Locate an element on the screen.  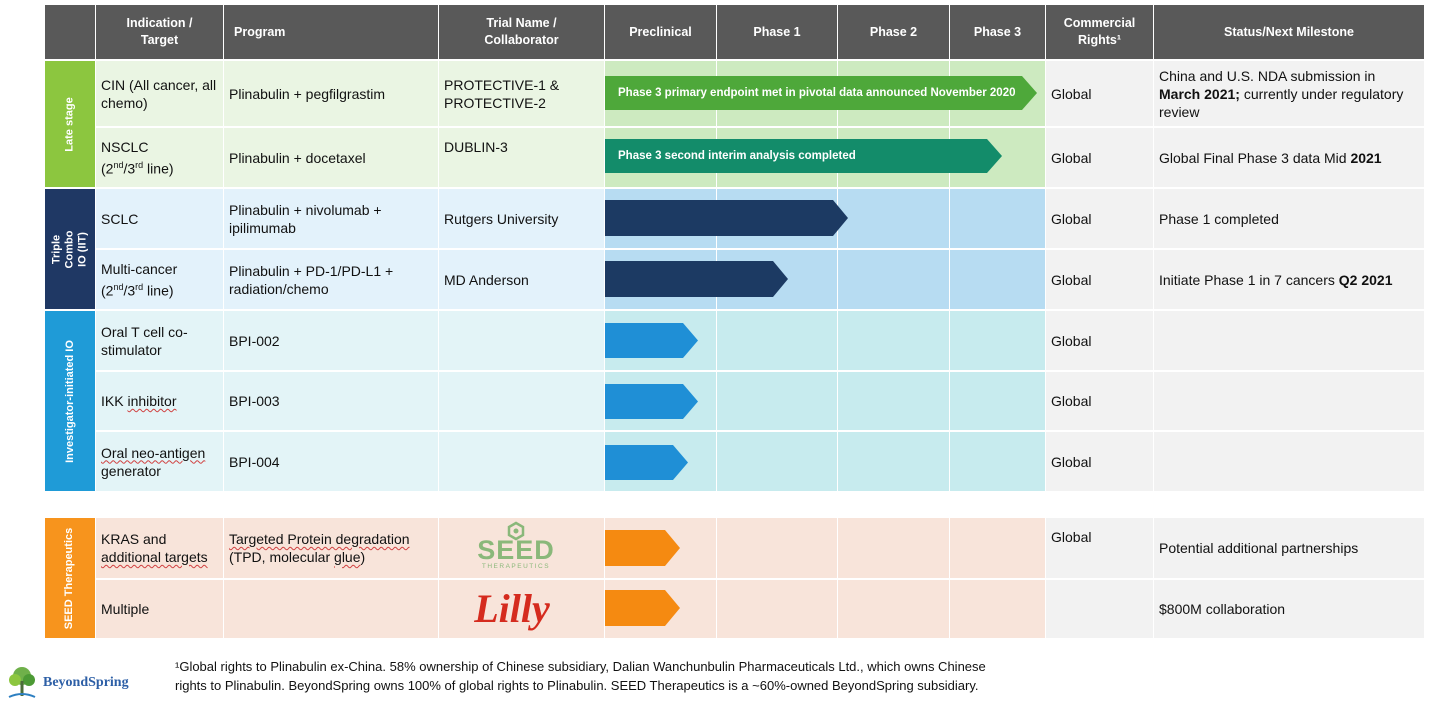
row-sclc-program: Plinabulin + nivolumab + ipilimumab is located at coordinates (305, 218).